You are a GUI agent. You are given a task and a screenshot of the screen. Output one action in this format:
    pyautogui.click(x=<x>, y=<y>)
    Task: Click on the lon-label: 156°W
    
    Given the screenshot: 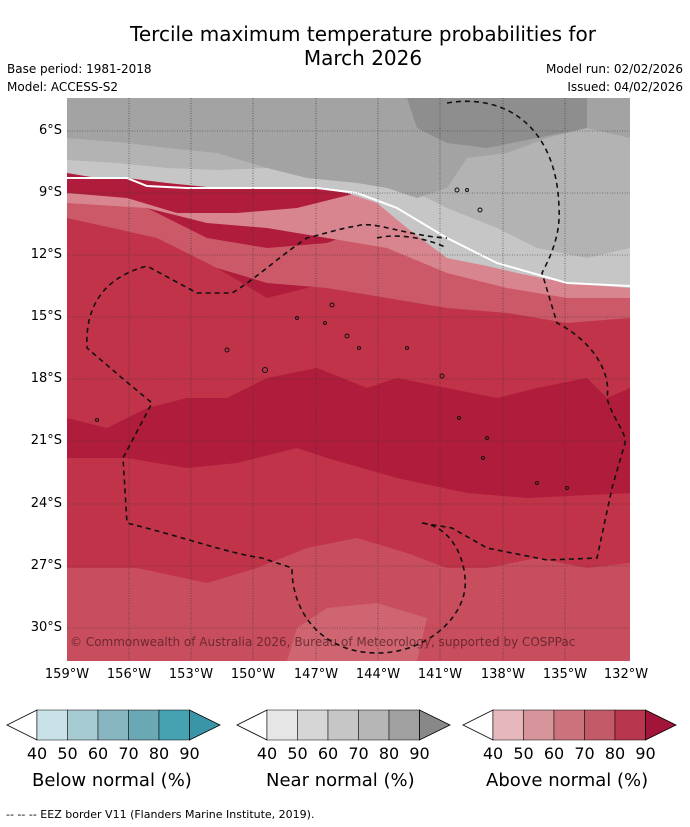 What is the action you would take?
    pyautogui.click(x=129, y=674)
    